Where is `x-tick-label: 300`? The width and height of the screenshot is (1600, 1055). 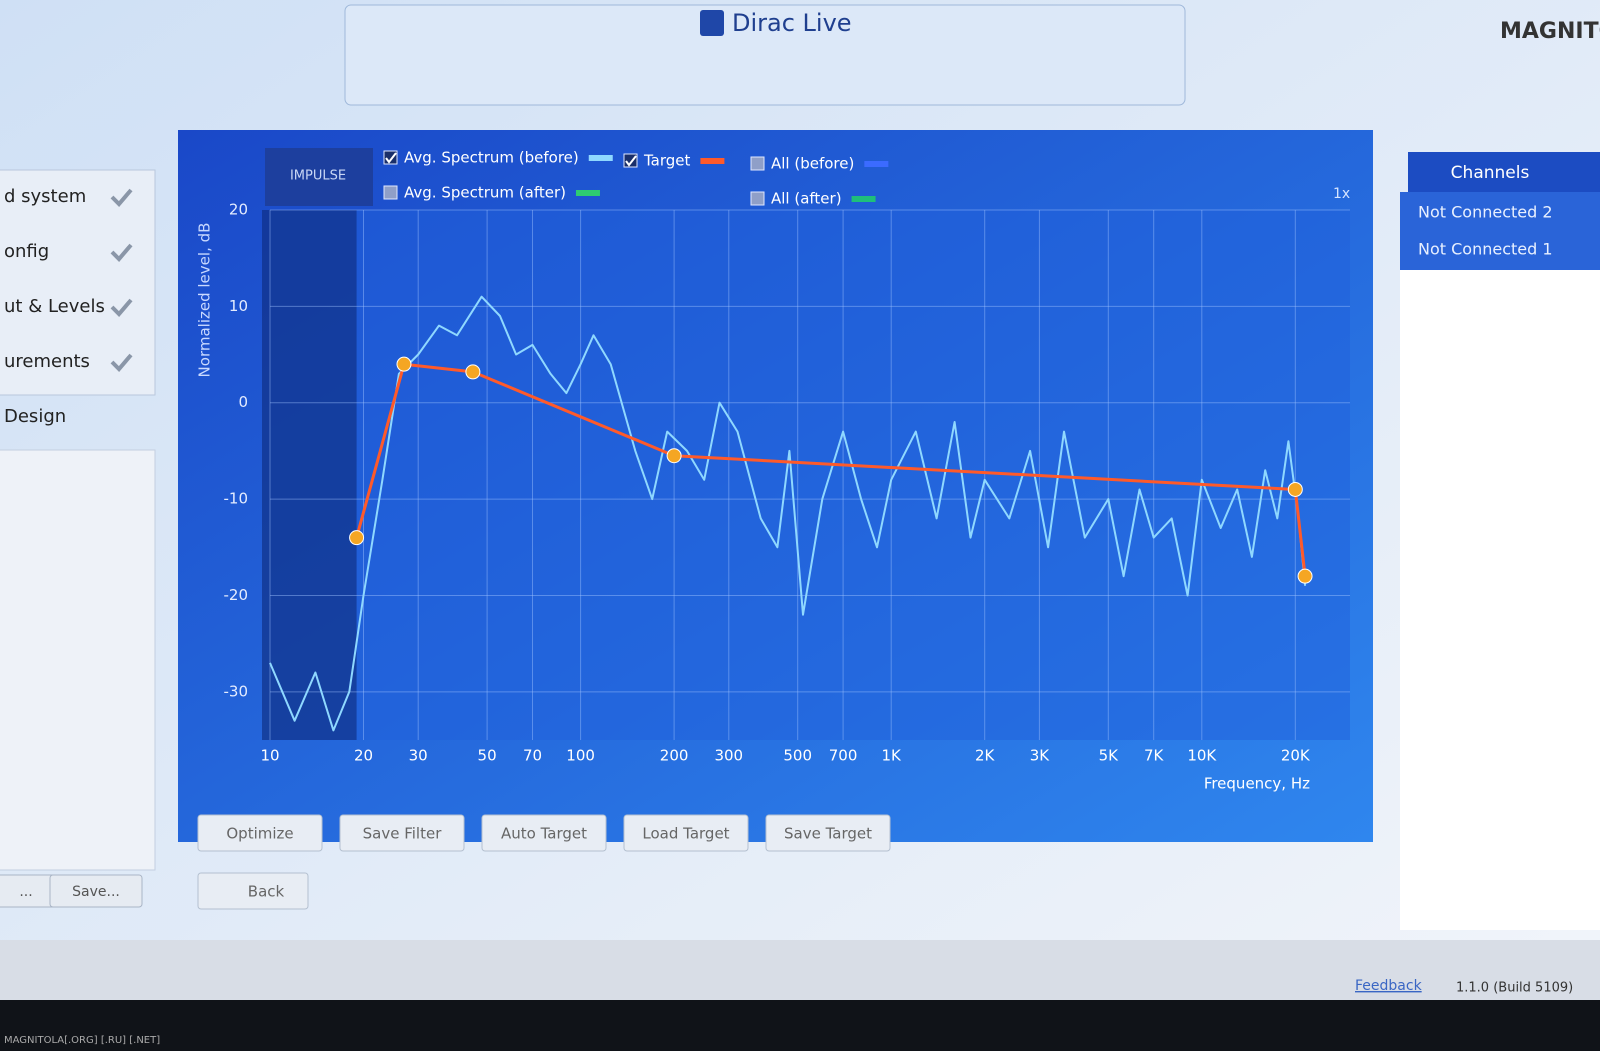
x-tick-label: 300 is located at coordinates (728, 756).